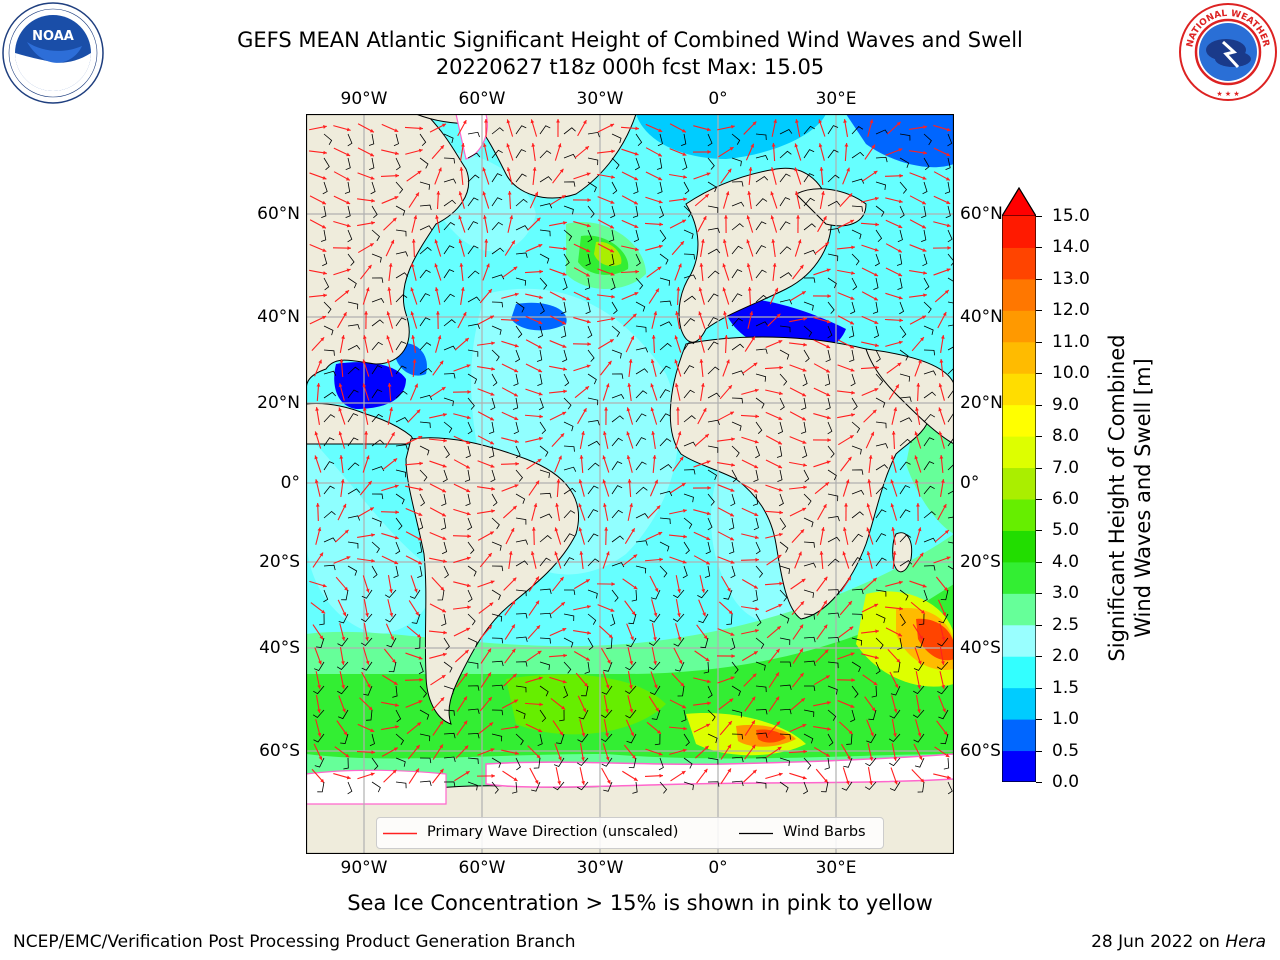  Describe the element at coordinates (1019, 515) in the screenshot. I see `colorbar-swatch` at that location.